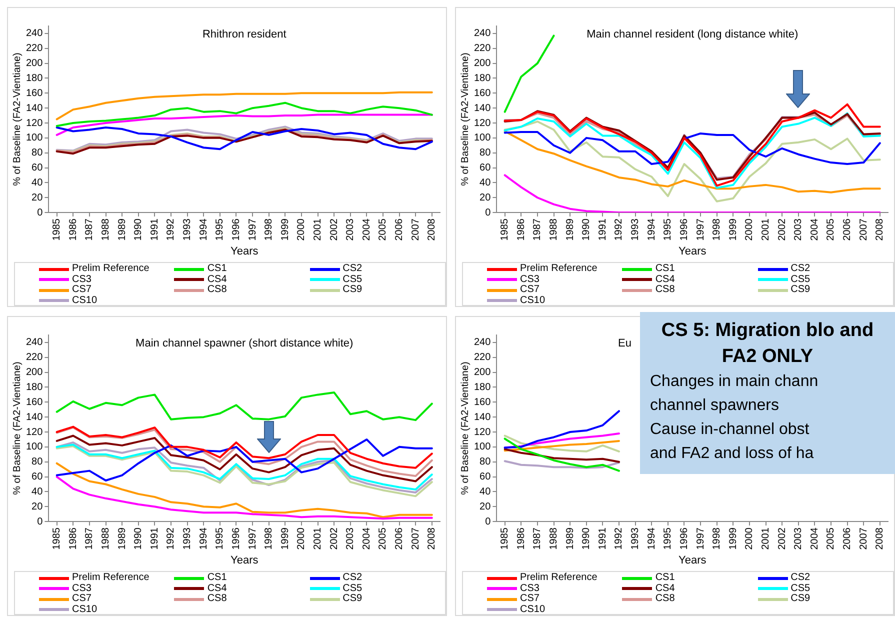  What do you see at coordinates (730, 430) in the screenshot?
I see `annotation: Cause in-channel obst` at bounding box center [730, 430].